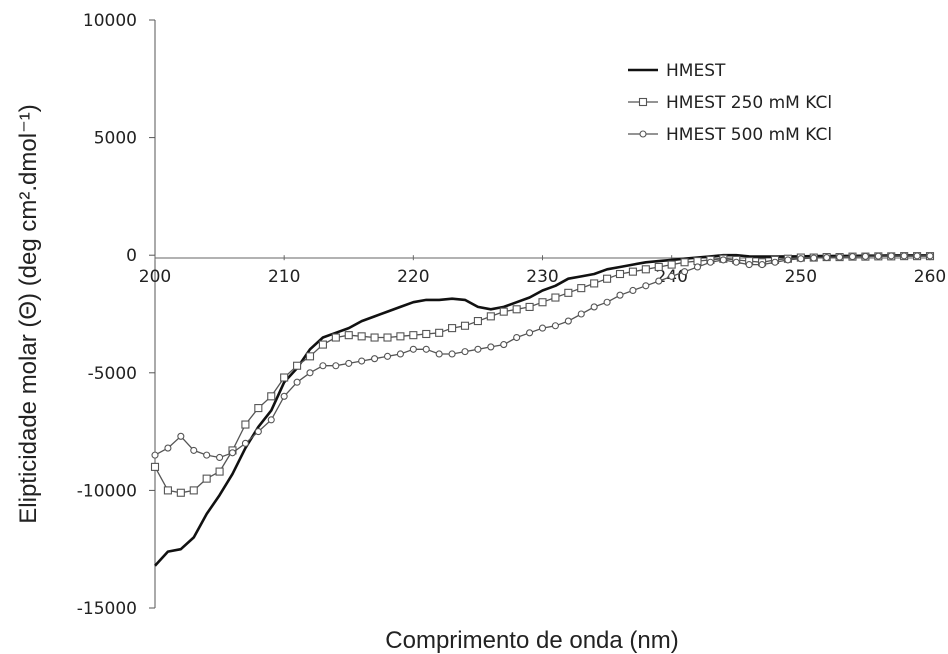 The image size is (948, 654). I want to click on y-tick-label: 5000, so click(115, 139).